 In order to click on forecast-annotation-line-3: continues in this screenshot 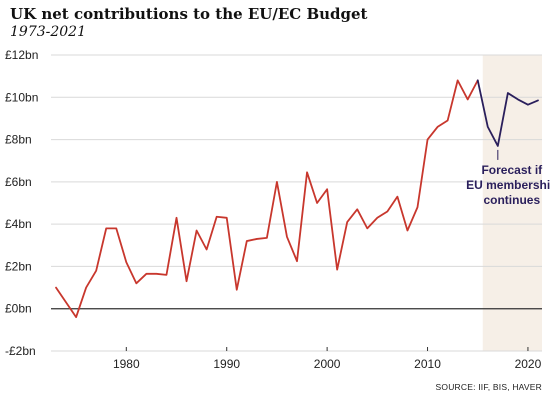, I will do `click(511, 200)`.